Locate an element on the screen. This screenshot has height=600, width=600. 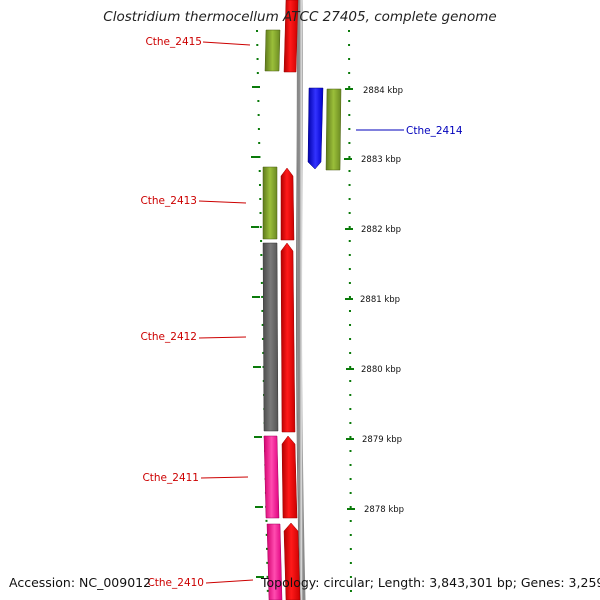
gene-features is located at coordinates (302, 314).